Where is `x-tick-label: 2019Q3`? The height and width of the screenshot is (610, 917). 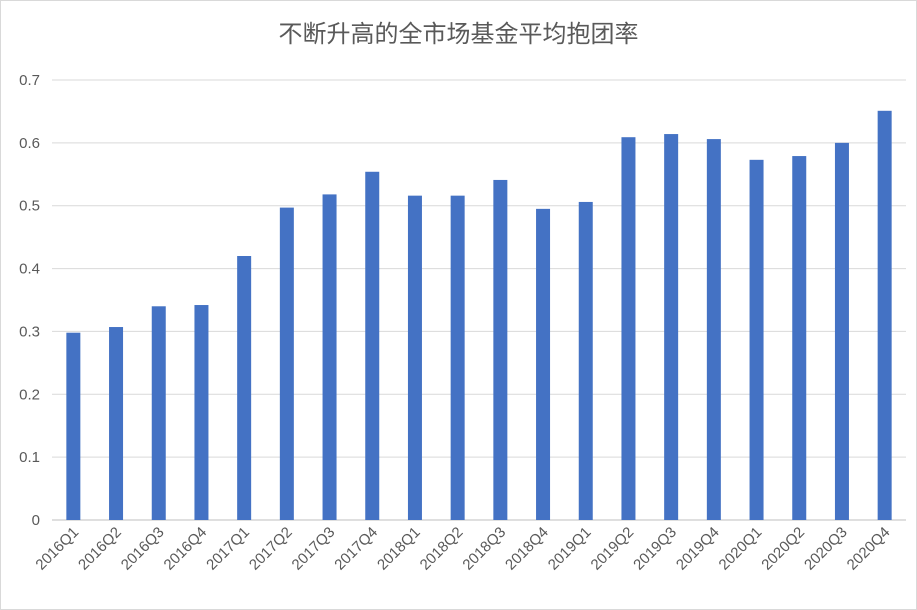 x-tick-label: 2019Q3 is located at coordinates (655, 549).